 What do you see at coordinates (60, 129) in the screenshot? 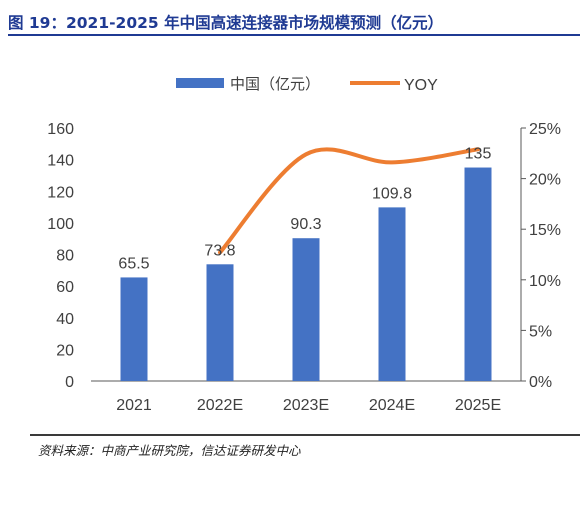
I see `left-tick-label: 160` at bounding box center [60, 129].